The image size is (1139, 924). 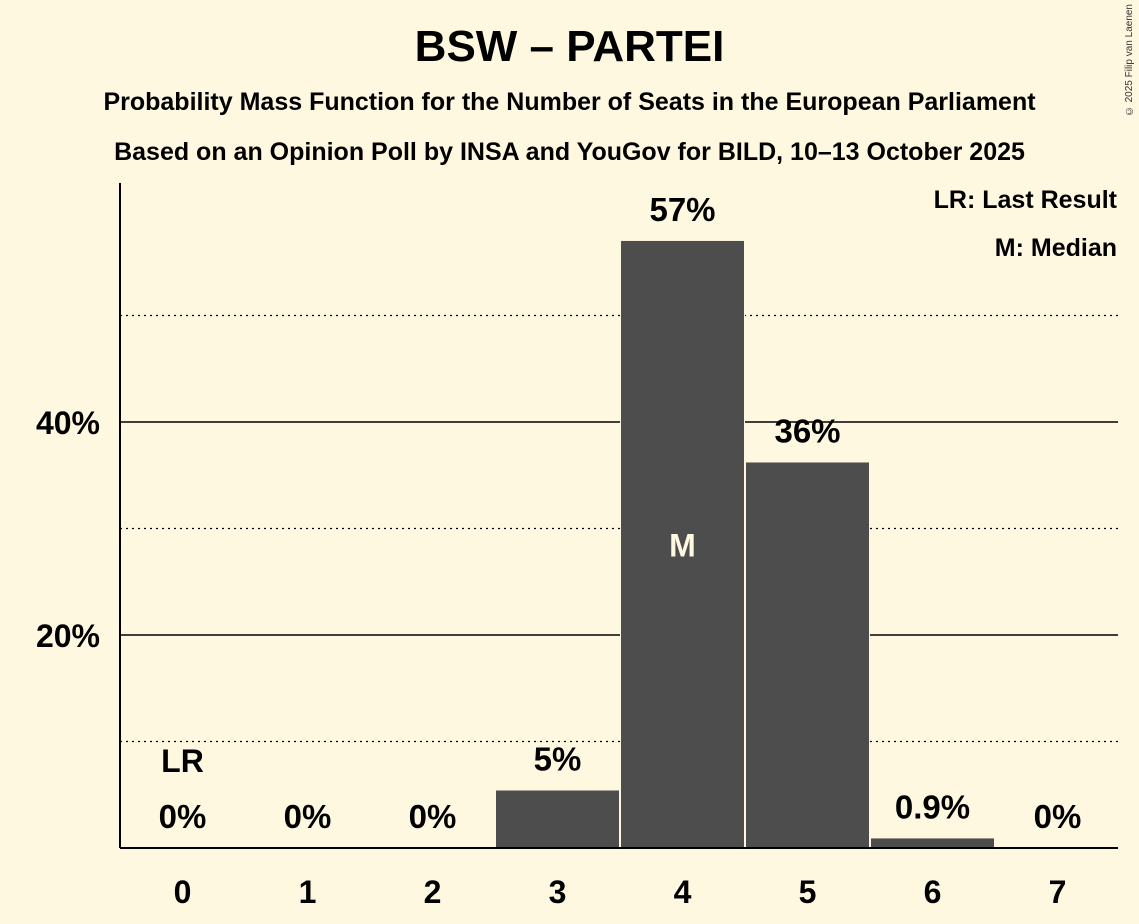 What do you see at coordinates (932, 806) in the screenshot?
I see `bar-value-label: 0.9%` at bounding box center [932, 806].